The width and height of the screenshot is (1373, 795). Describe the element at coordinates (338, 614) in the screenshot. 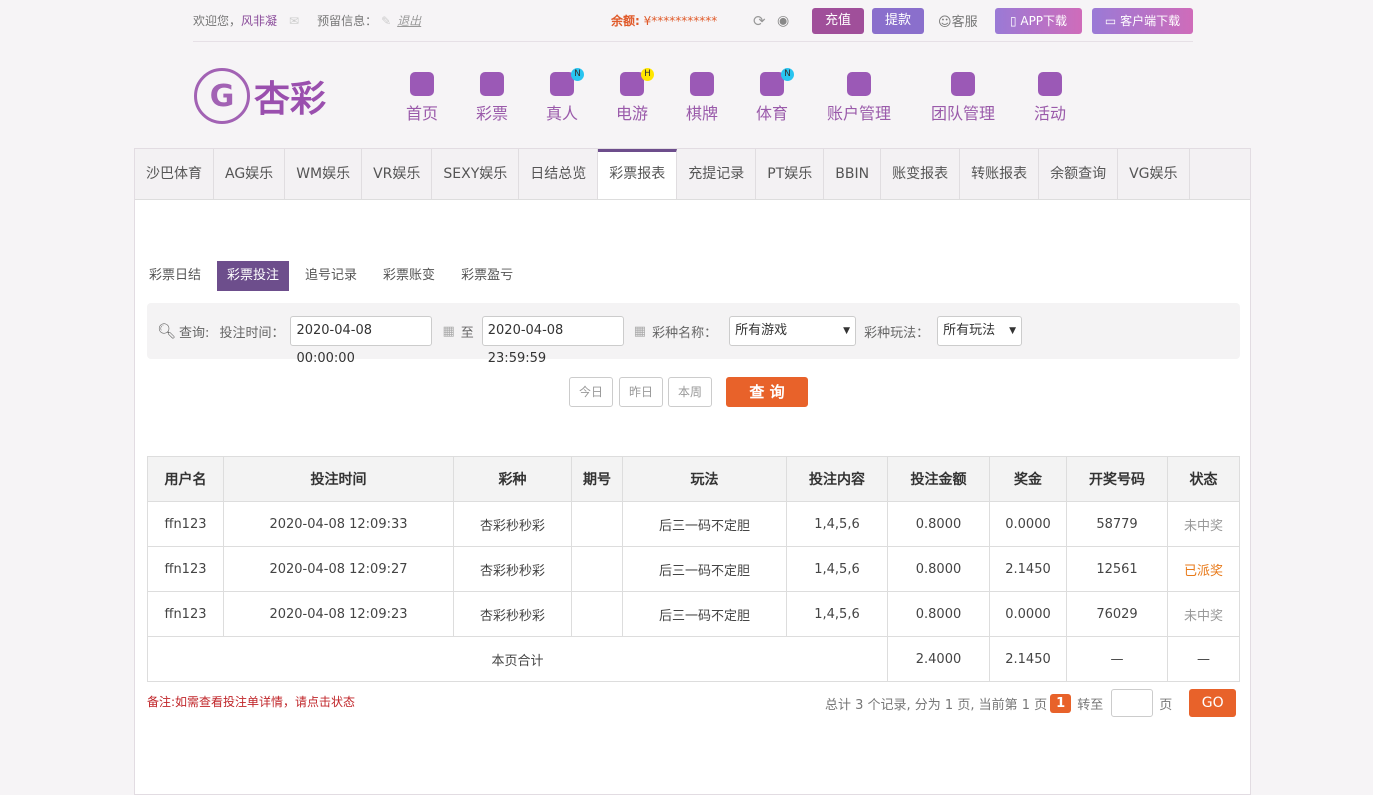

I see `table-cell: 2020-04-08 12:09:23` at that location.